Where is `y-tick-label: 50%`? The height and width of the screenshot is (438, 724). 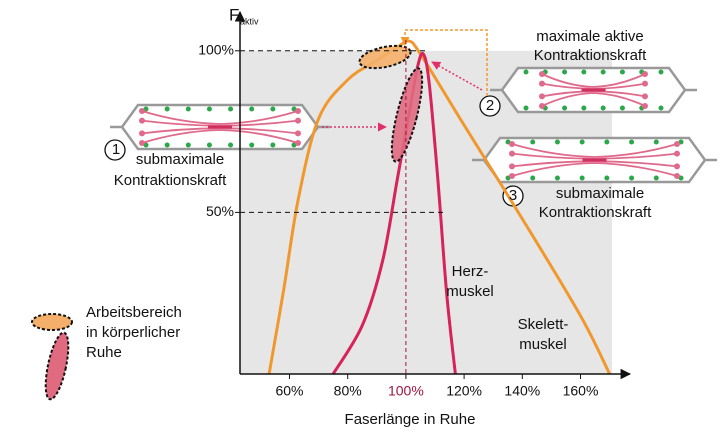 y-tick-label: 50% is located at coordinates (220, 211).